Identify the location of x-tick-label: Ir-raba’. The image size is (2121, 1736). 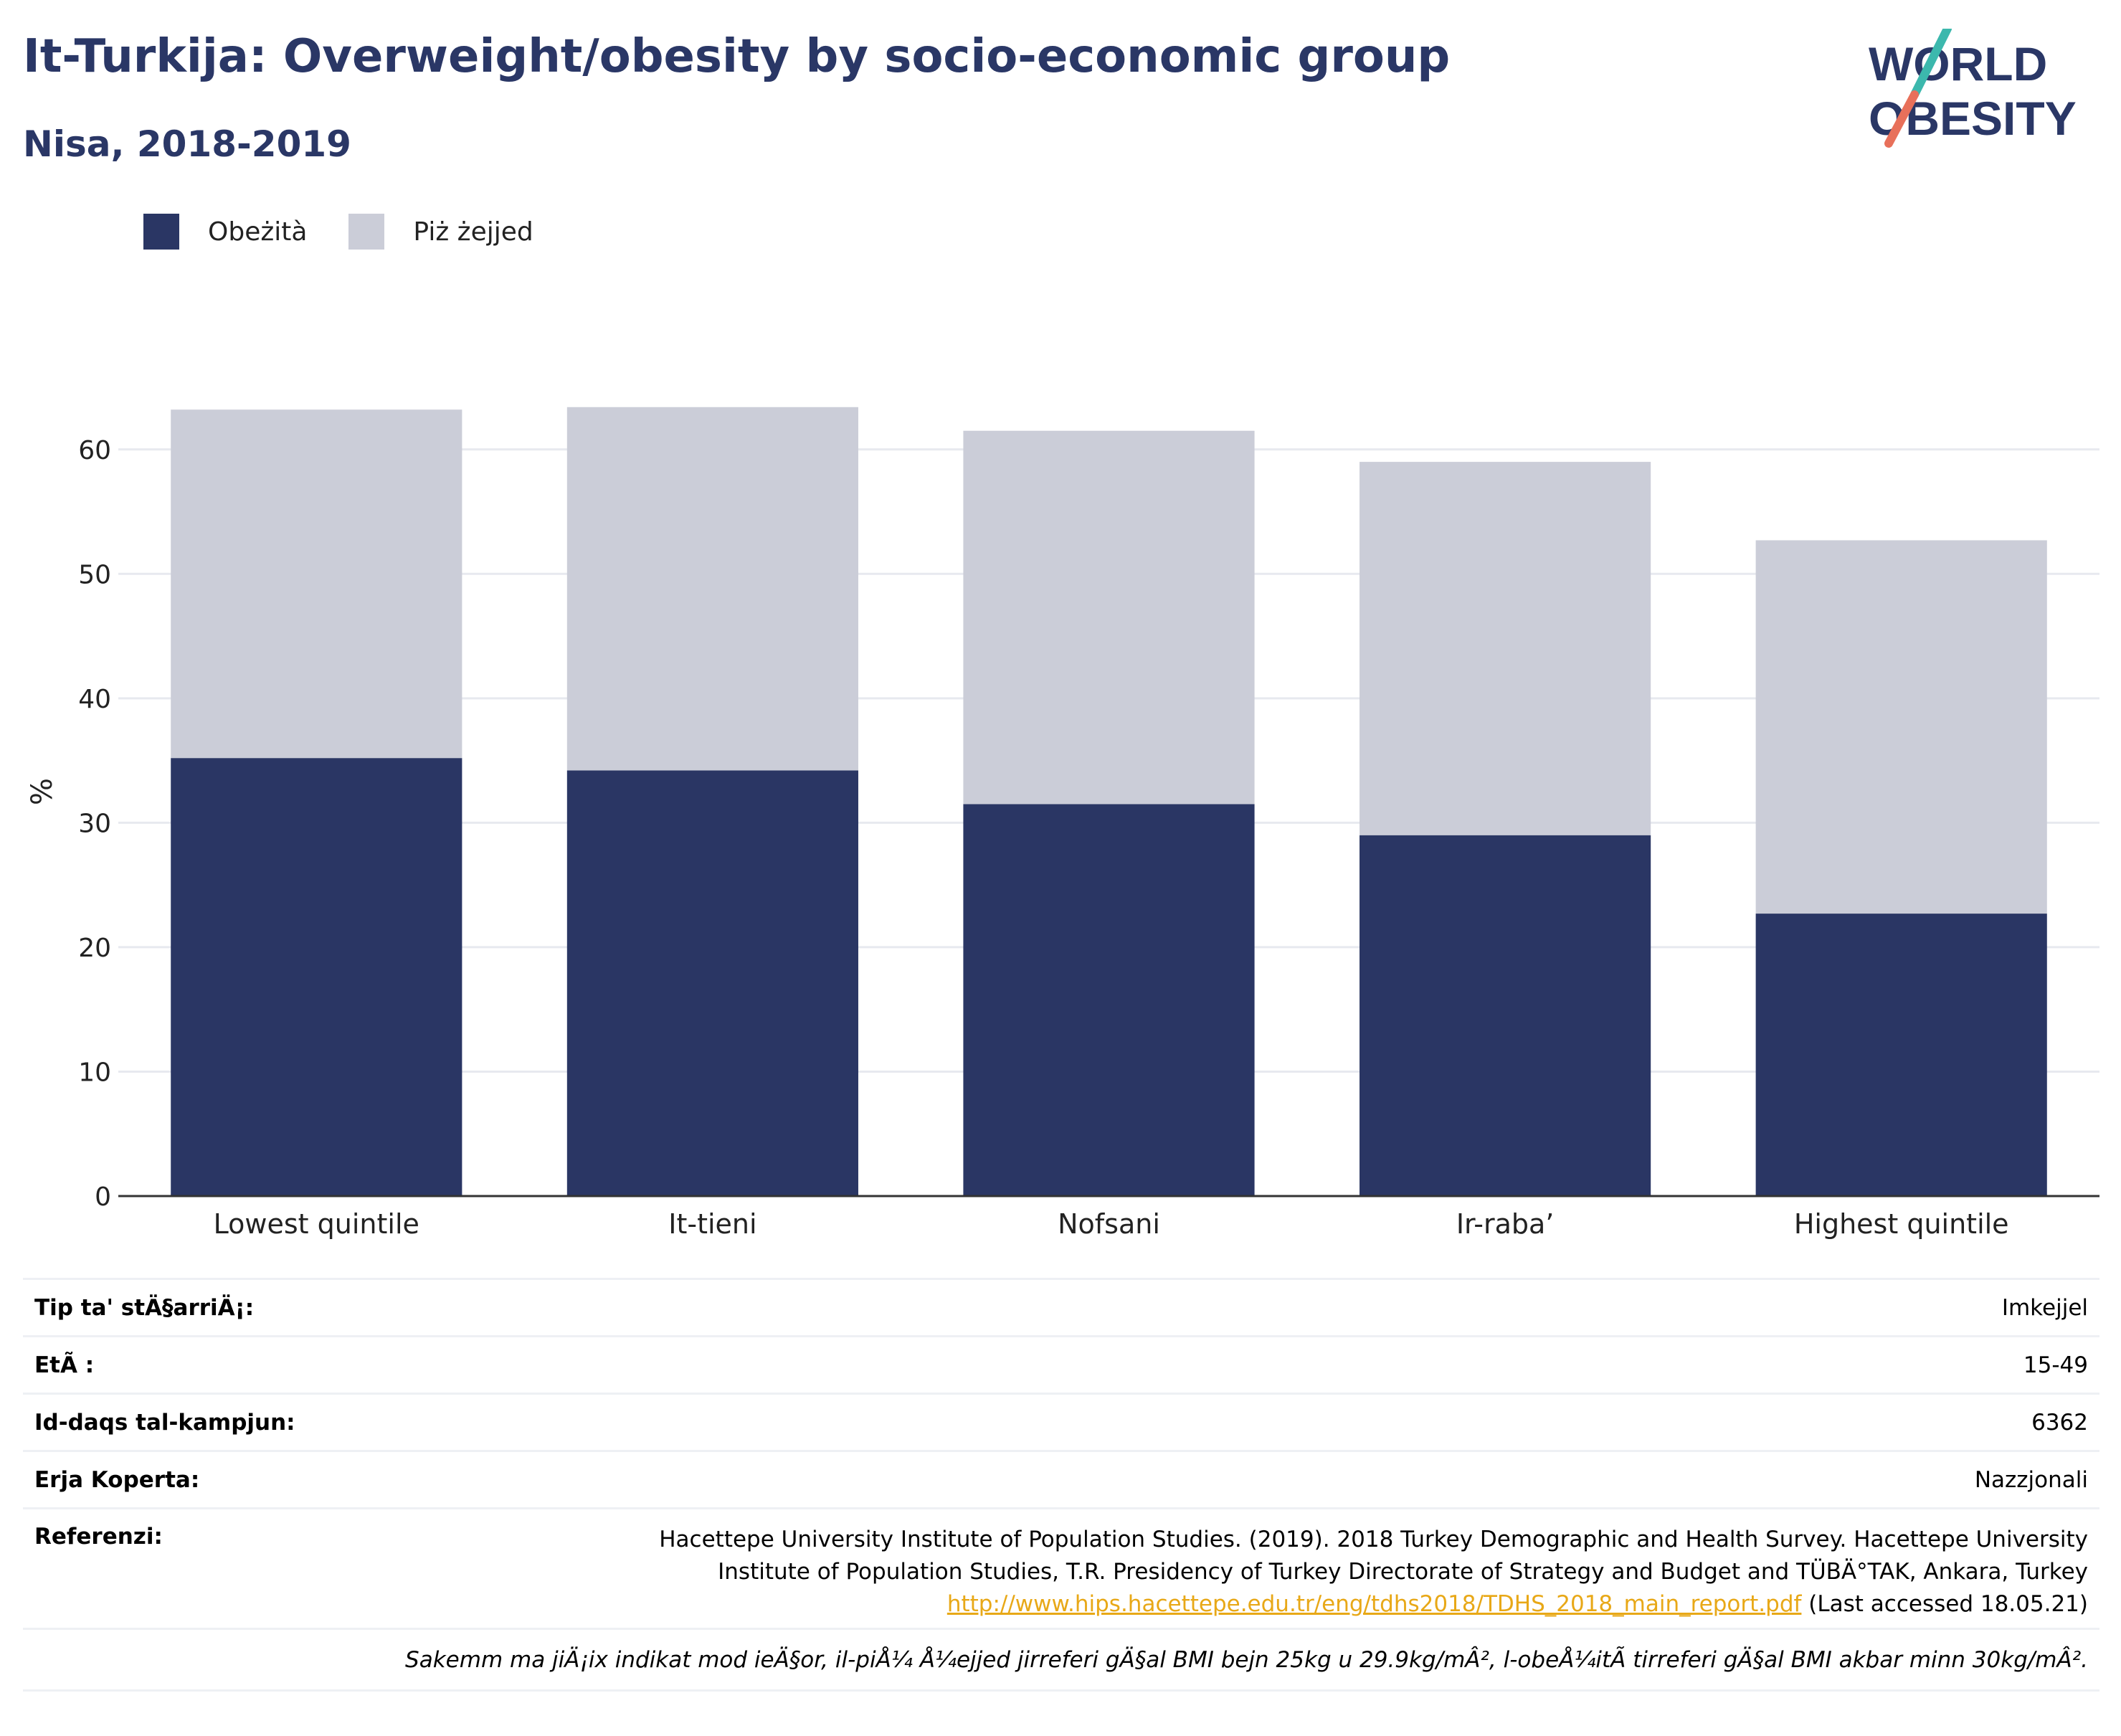
(1505, 1224).